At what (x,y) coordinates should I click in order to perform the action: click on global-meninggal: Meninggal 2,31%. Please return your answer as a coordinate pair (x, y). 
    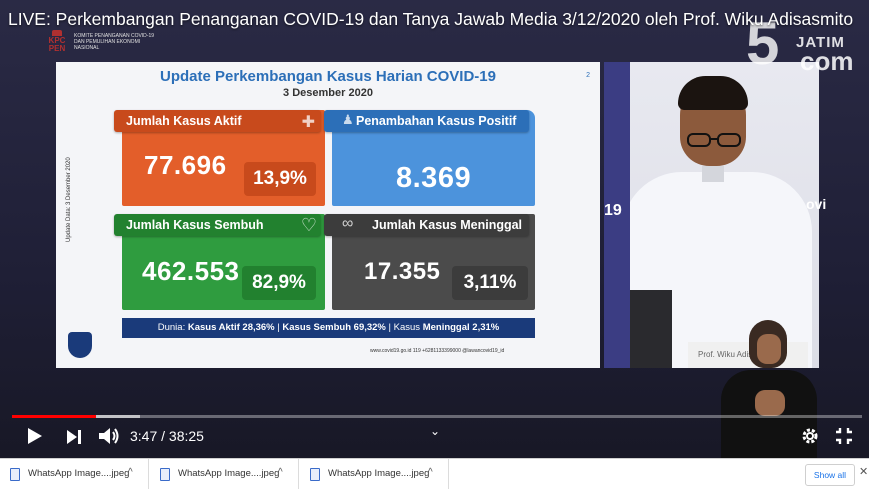
    Looking at the image, I should click on (461, 327).